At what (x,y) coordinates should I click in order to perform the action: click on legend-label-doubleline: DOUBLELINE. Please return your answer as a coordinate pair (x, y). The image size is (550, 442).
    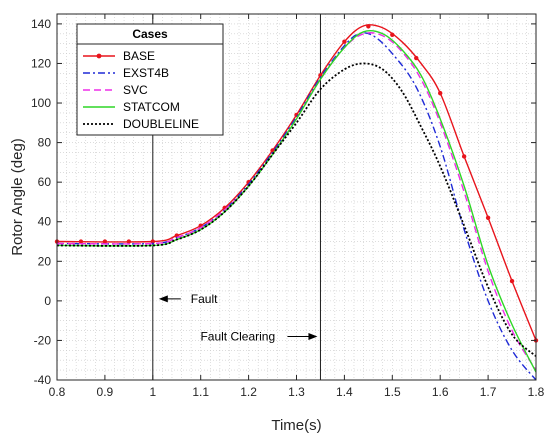
    Looking at the image, I should click on (161, 124).